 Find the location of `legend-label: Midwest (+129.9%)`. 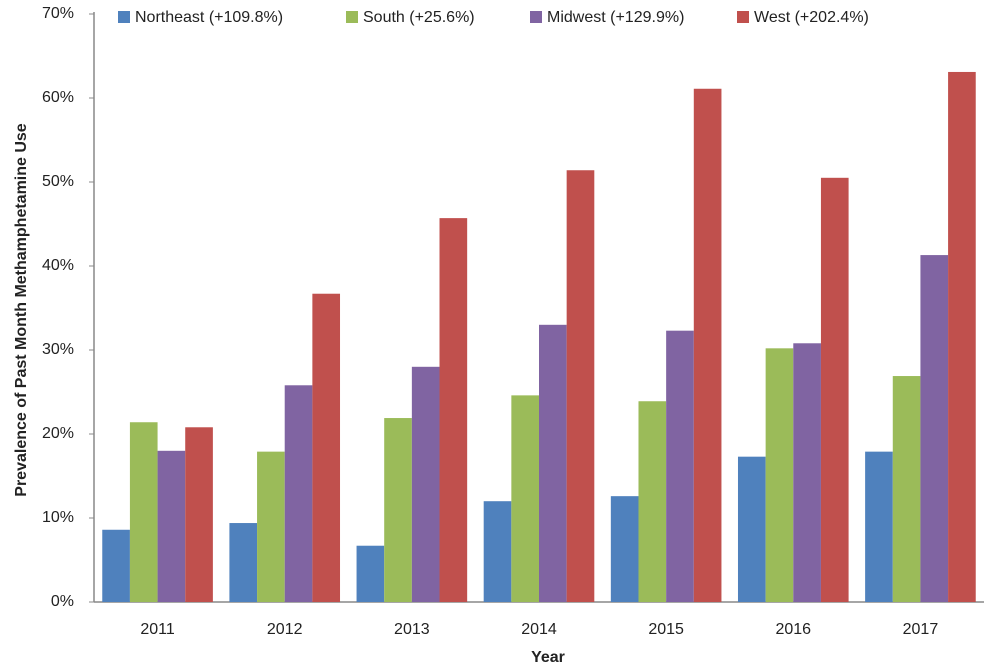

legend-label: Midwest (+129.9%) is located at coordinates (615, 17).